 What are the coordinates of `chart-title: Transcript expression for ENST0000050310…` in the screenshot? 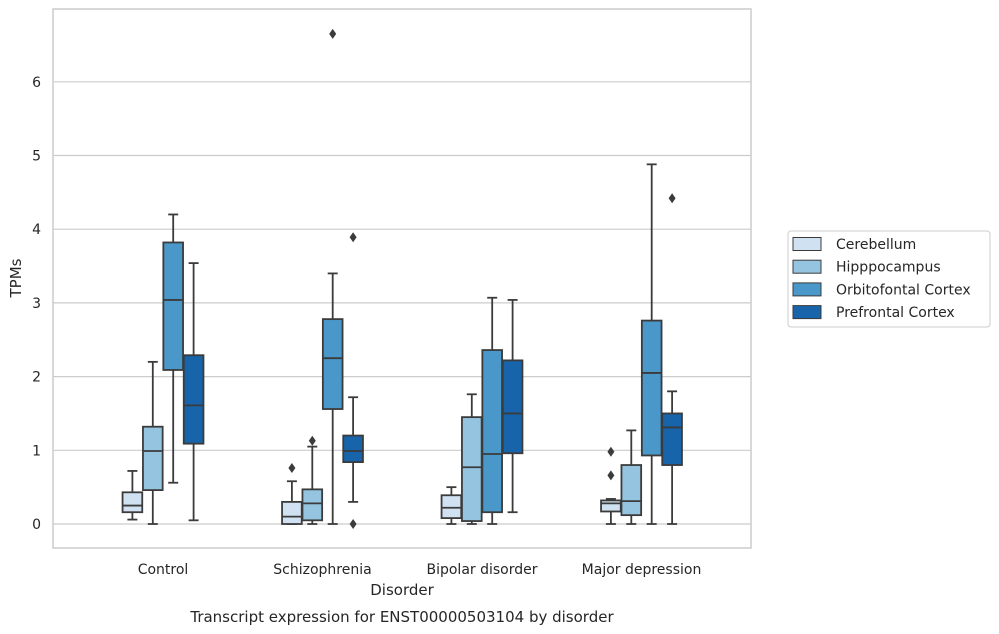 It's located at (401, 617).